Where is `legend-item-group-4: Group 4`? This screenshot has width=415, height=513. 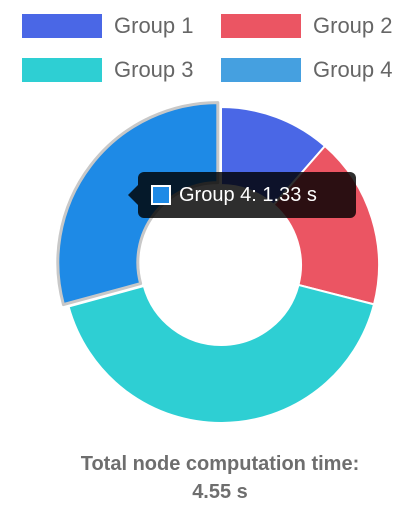 legend-item-group-4: Group 4 is located at coordinates (307, 70).